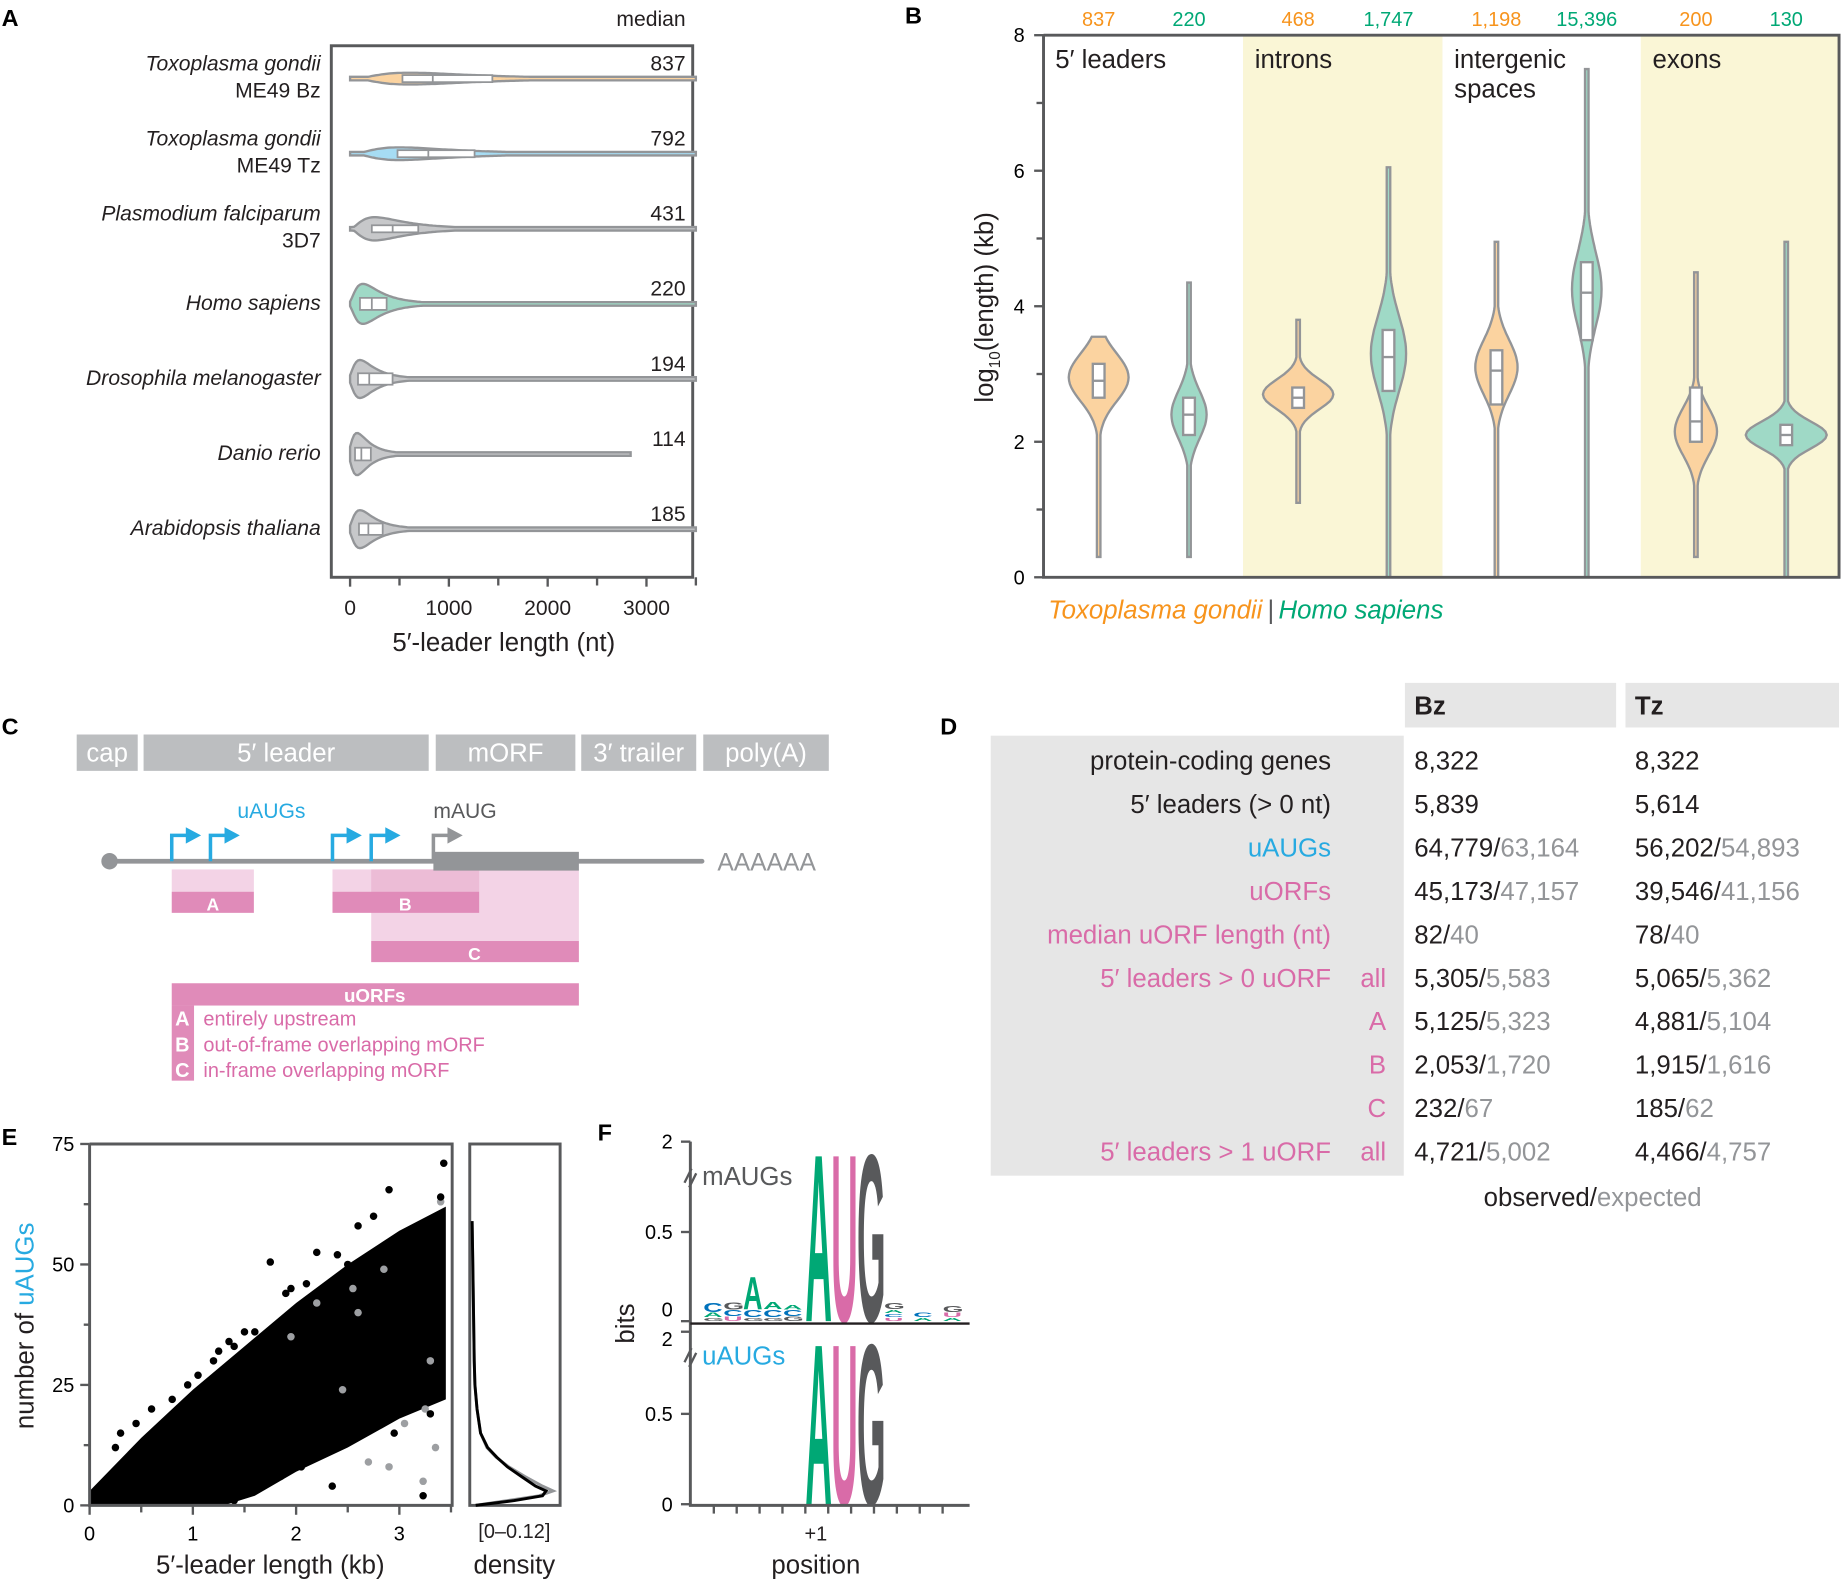 The height and width of the screenshot is (1584, 1843). I want to click on dense-point-cloud, so click(267, 1356).